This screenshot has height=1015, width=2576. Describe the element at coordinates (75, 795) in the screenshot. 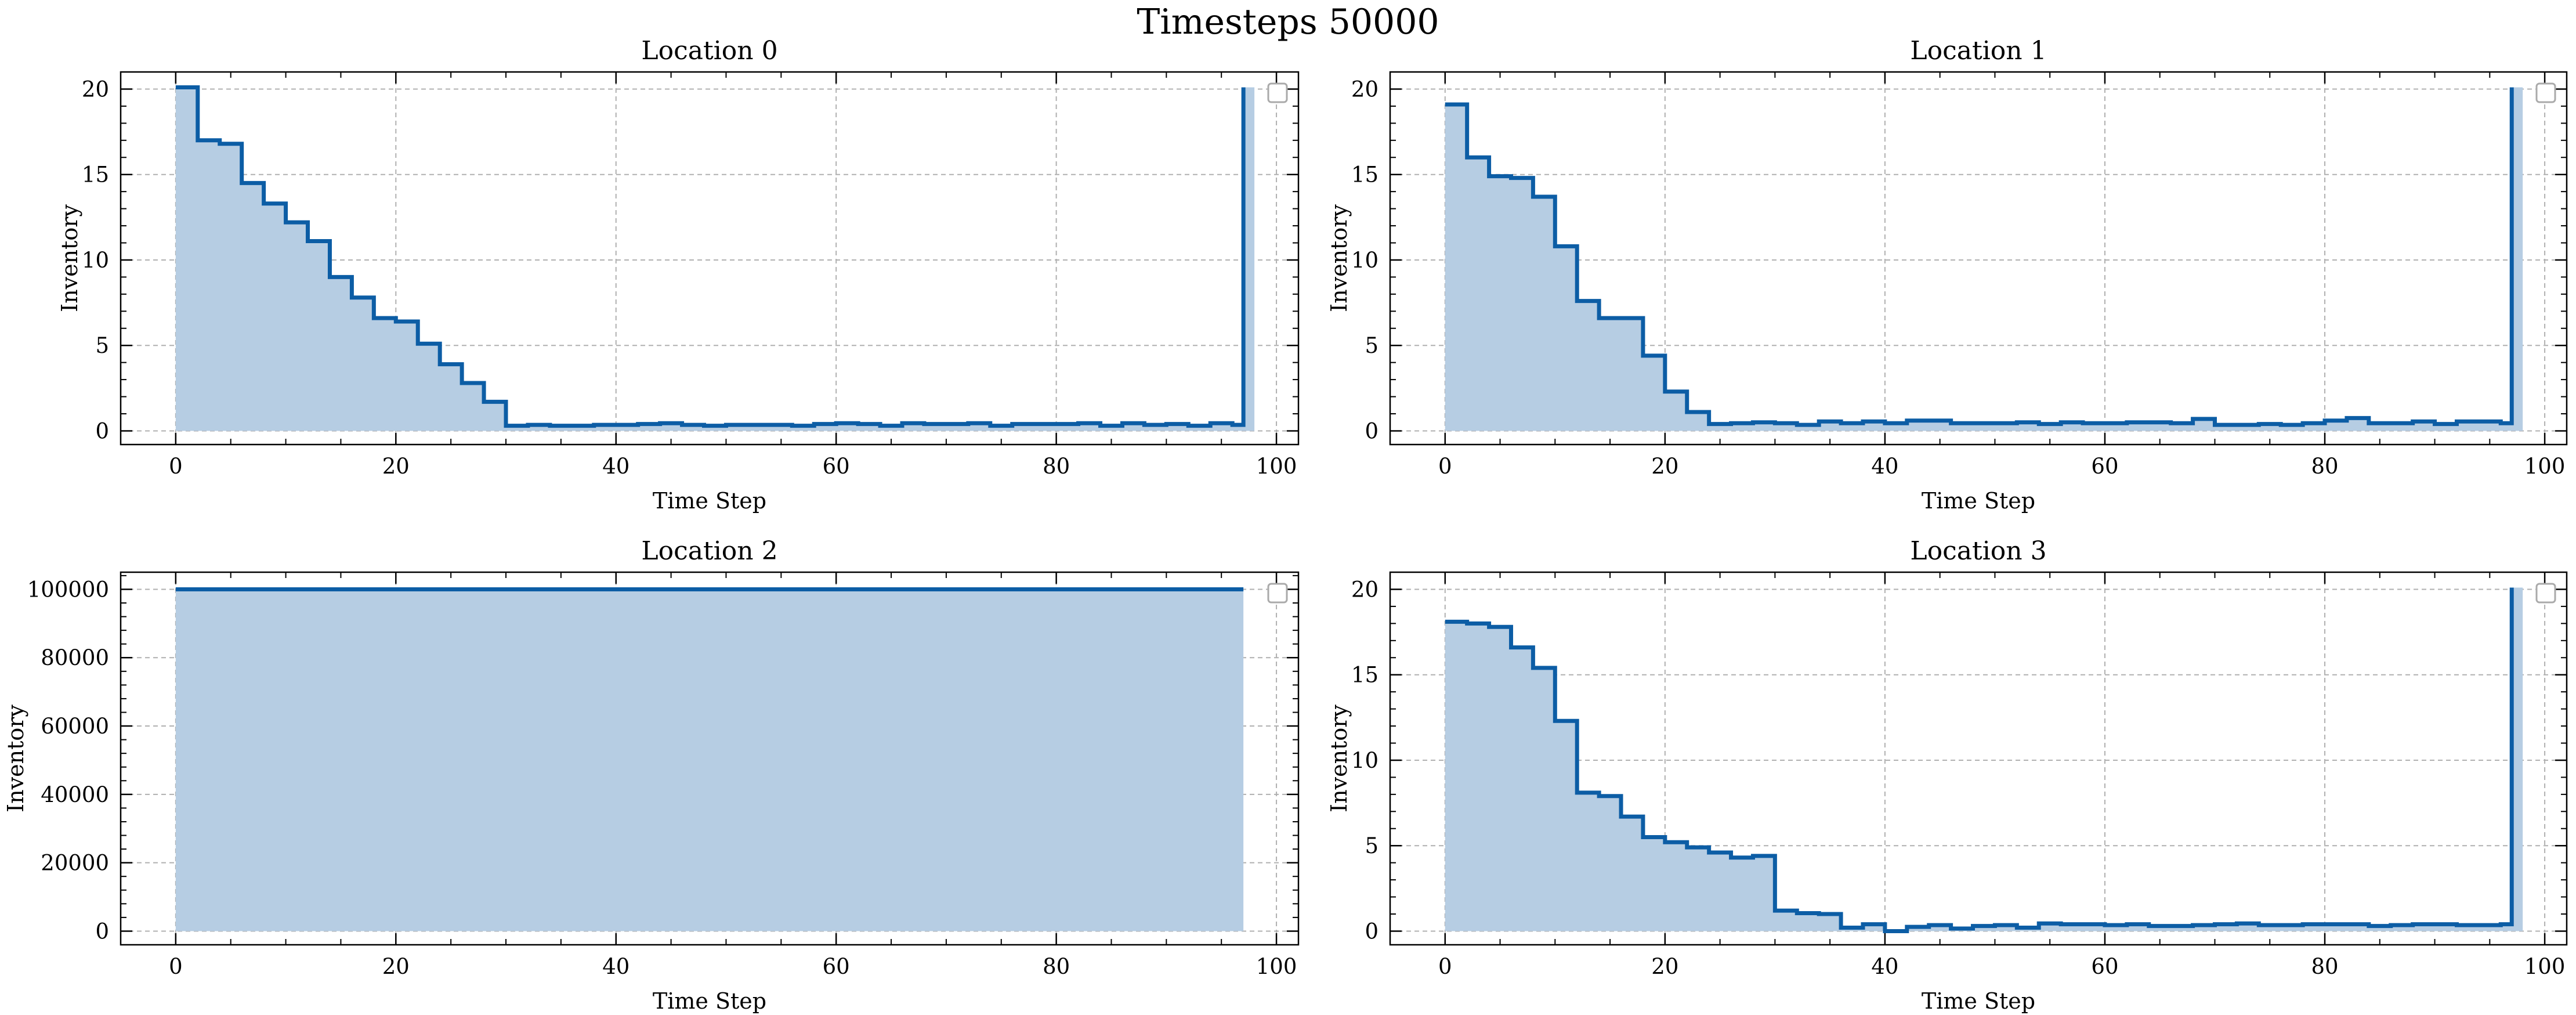

I see `y-tick-label: 40000` at that location.